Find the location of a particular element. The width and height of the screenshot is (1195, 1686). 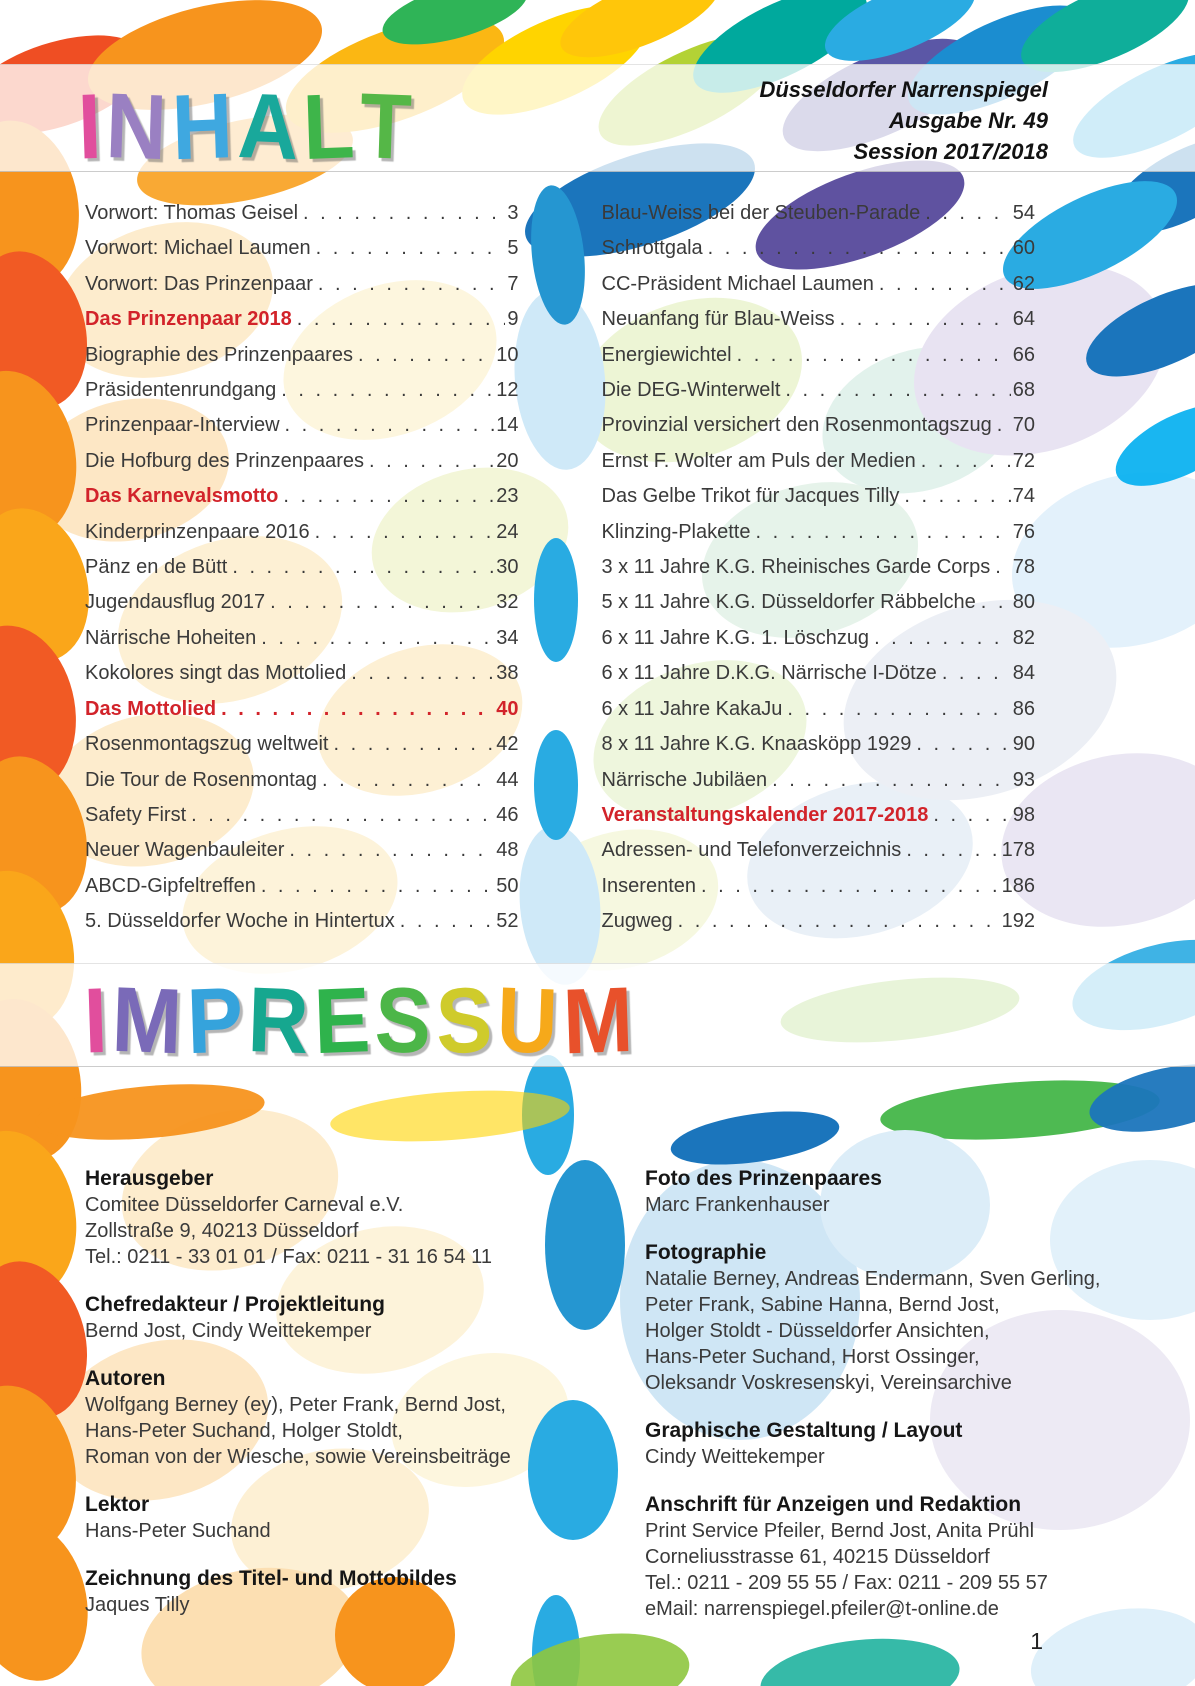

toc-entry-page-number: 23 is located at coordinates (507, 496).